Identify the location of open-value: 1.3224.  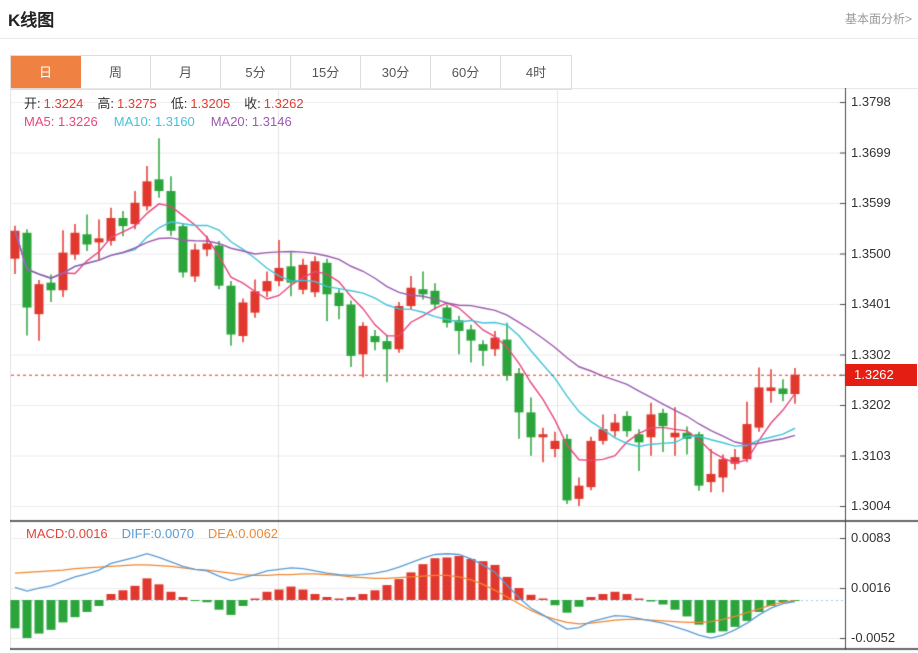
(63, 103).